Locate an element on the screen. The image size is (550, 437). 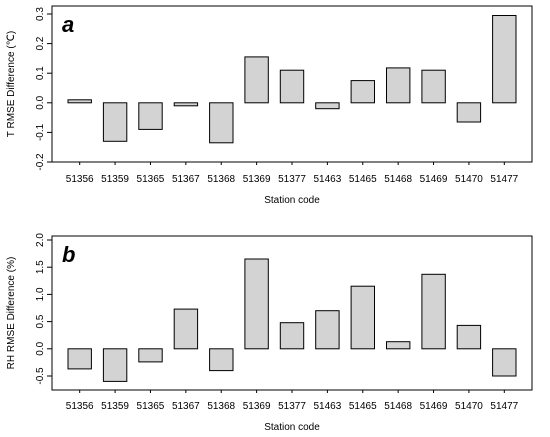
panel-b-x-tick-label: 51359 is located at coordinates (115, 406).